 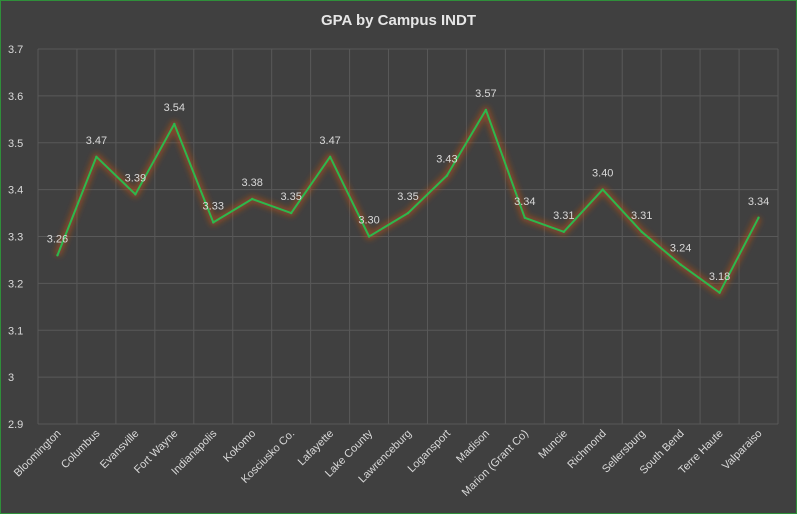 I want to click on data-label: 3.43, so click(x=446, y=160).